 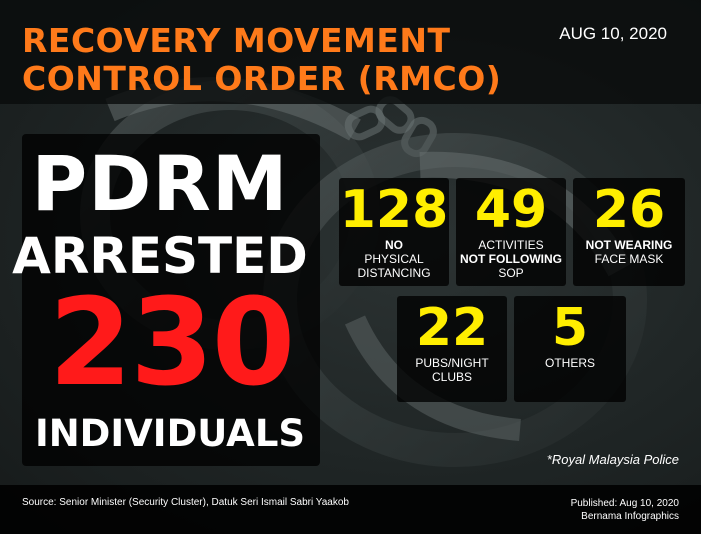 I want to click on stat-label: ACTIVITIES NOT FOLLOWING SOP, so click(x=511, y=259).